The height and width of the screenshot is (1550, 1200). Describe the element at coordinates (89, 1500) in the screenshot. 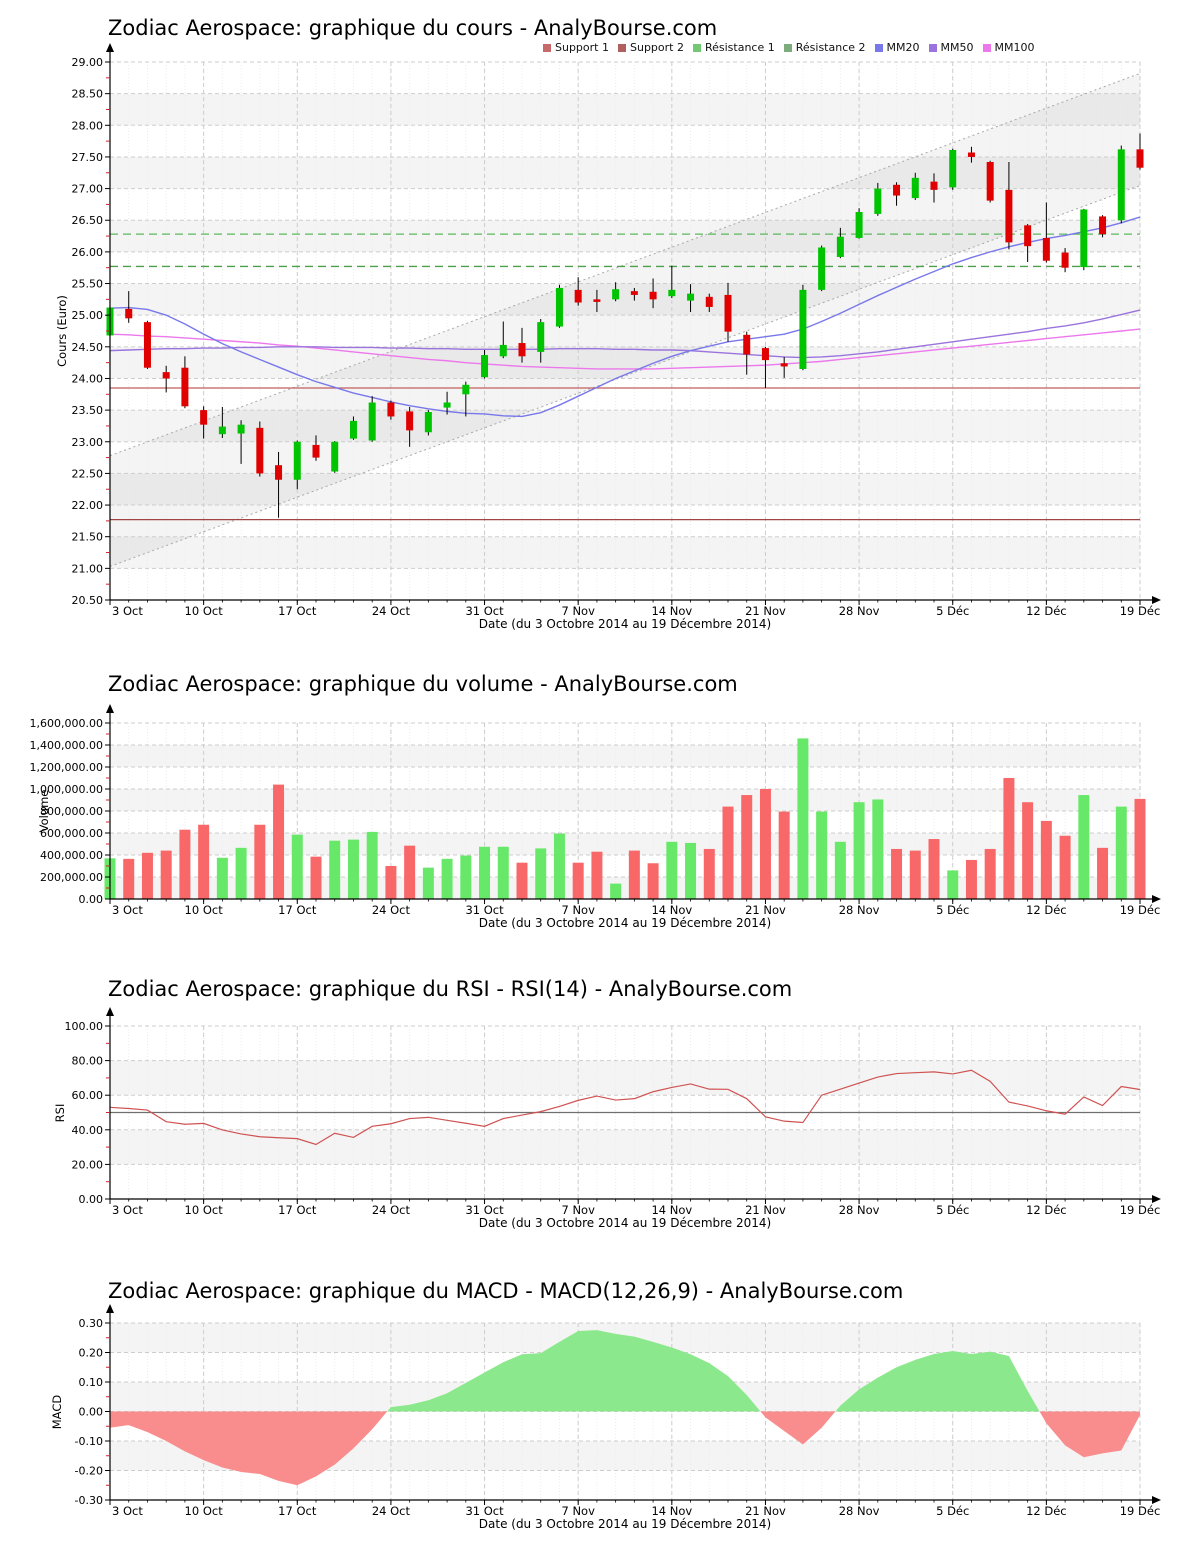

I see `svg-text: -0.30` at that location.